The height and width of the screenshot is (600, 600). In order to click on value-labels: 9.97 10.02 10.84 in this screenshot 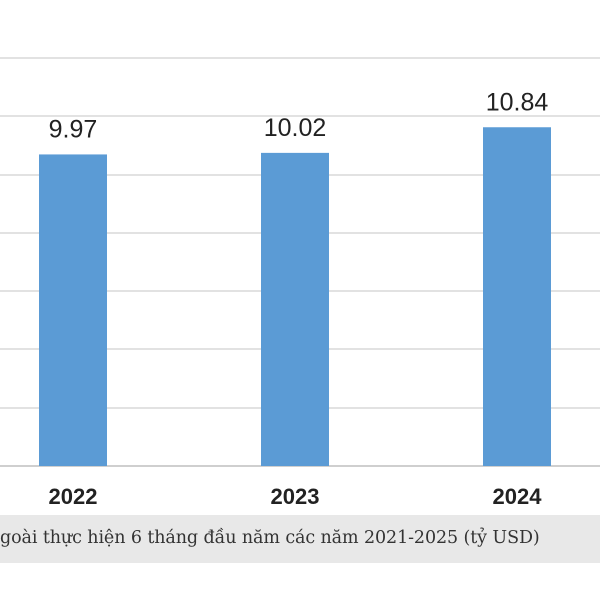, I will do `click(299, 115)`.